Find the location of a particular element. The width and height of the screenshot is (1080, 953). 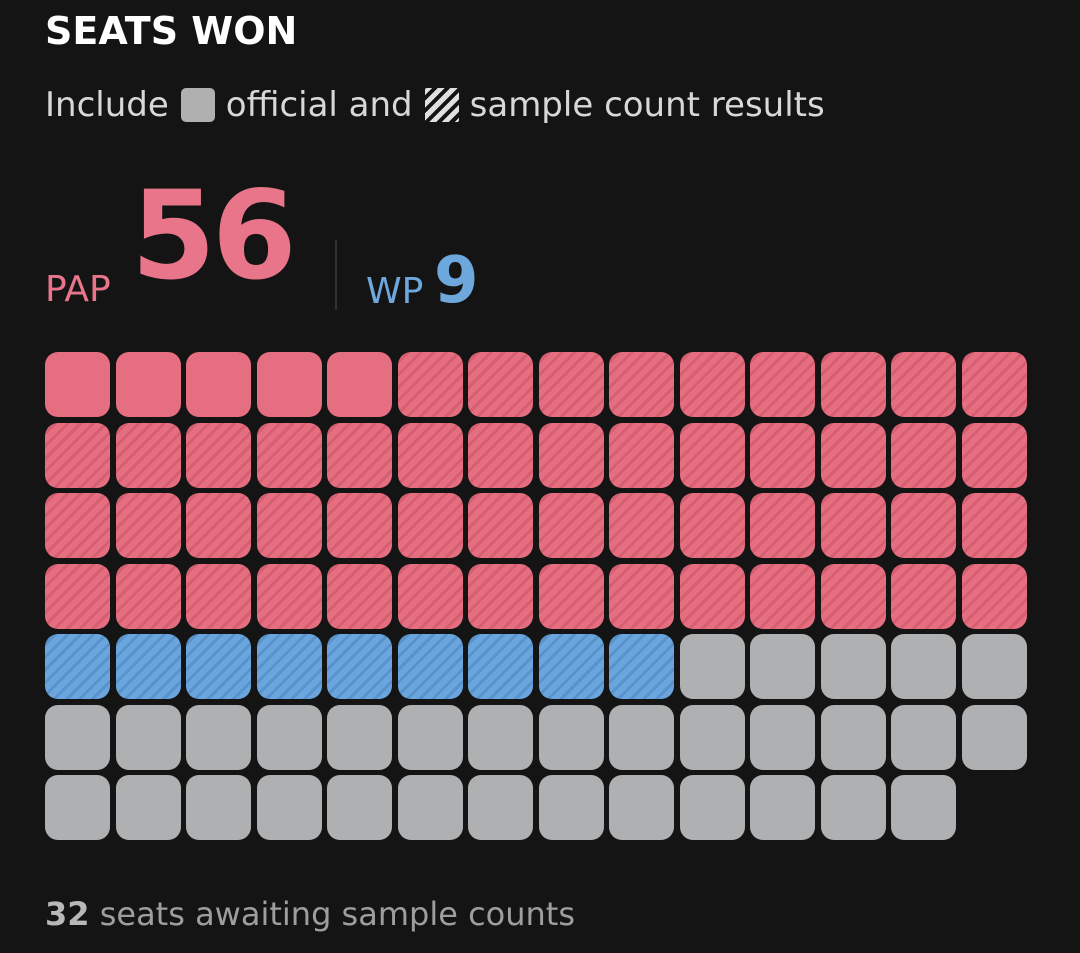

pending-seat-count: 32 is located at coordinates (67, 914).